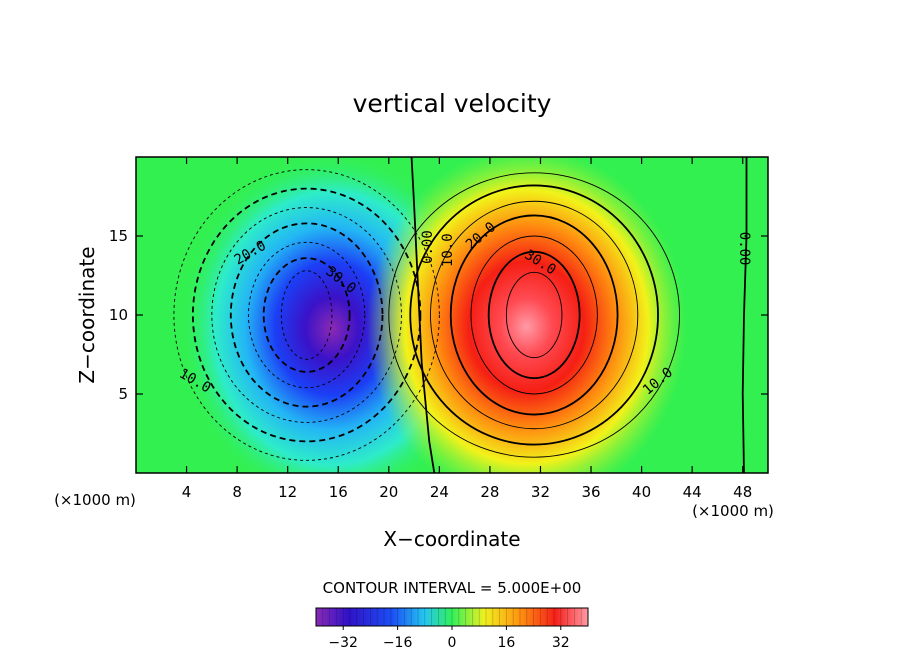  I want to click on x-tick-label: 48, so click(742, 492).